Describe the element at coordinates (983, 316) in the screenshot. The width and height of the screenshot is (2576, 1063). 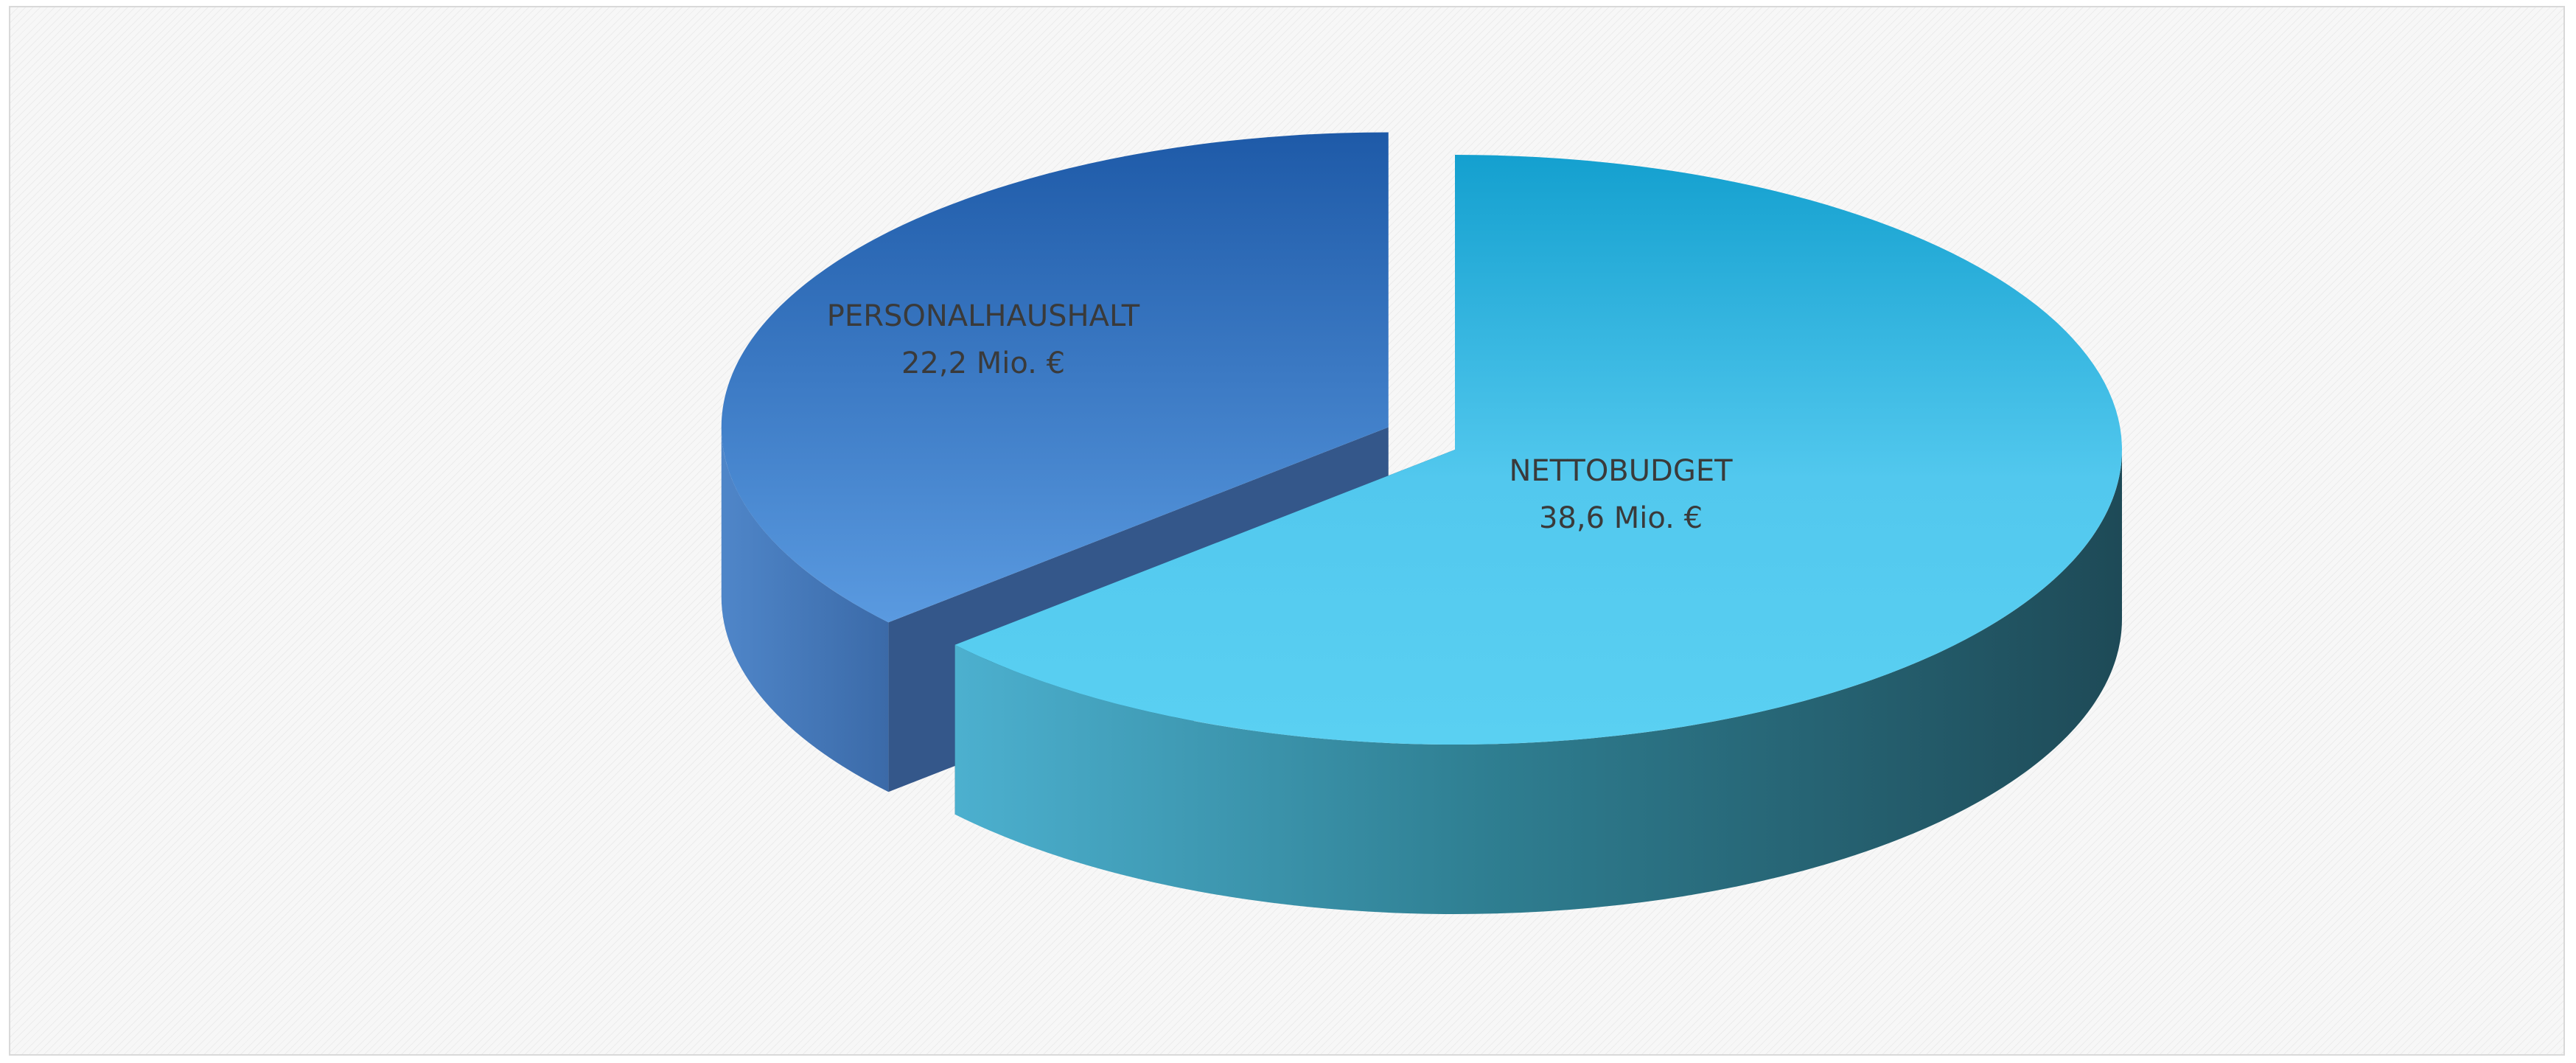
I see `slice-label-personalhaushalt: PERSONALHAUSHALT` at that location.